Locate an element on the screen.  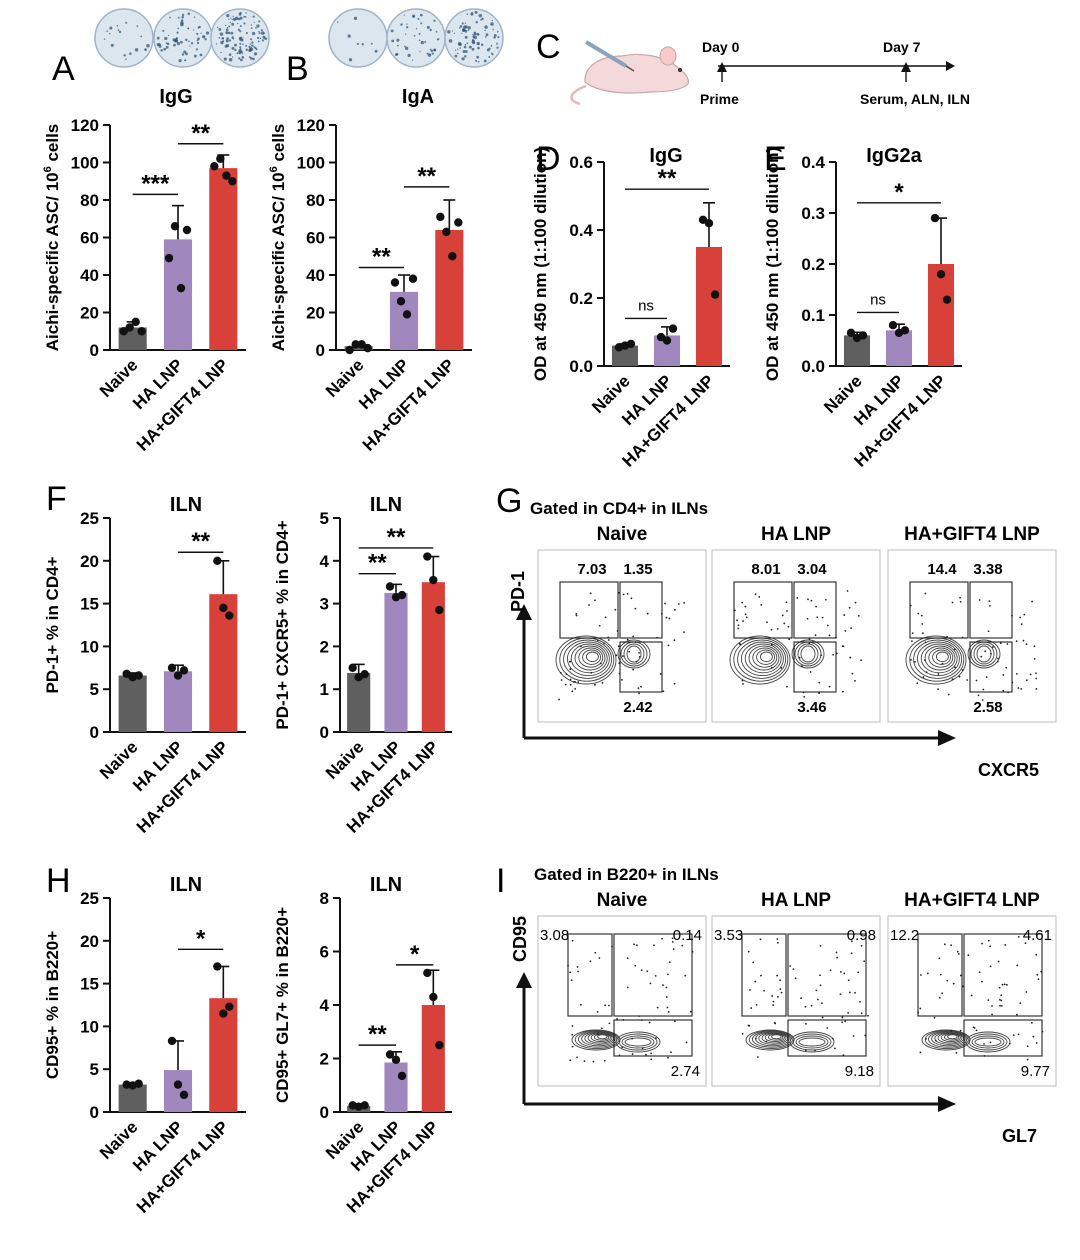
gate-lower-right is located at coordinates (827, 1038).